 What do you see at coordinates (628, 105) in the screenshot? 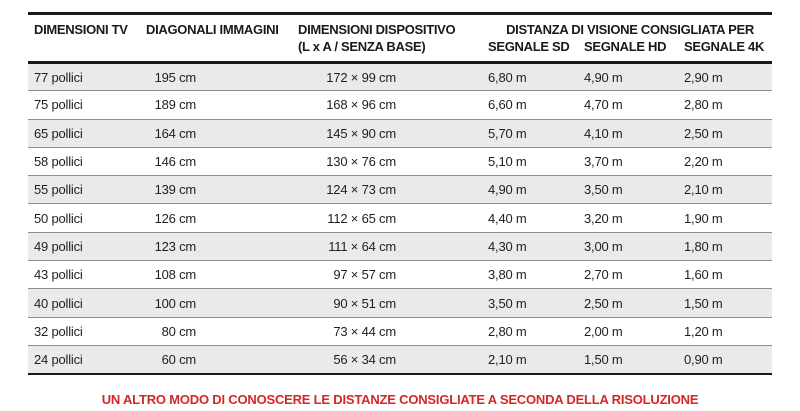
I see `cell-distance-hd: 4,70 m` at bounding box center [628, 105].